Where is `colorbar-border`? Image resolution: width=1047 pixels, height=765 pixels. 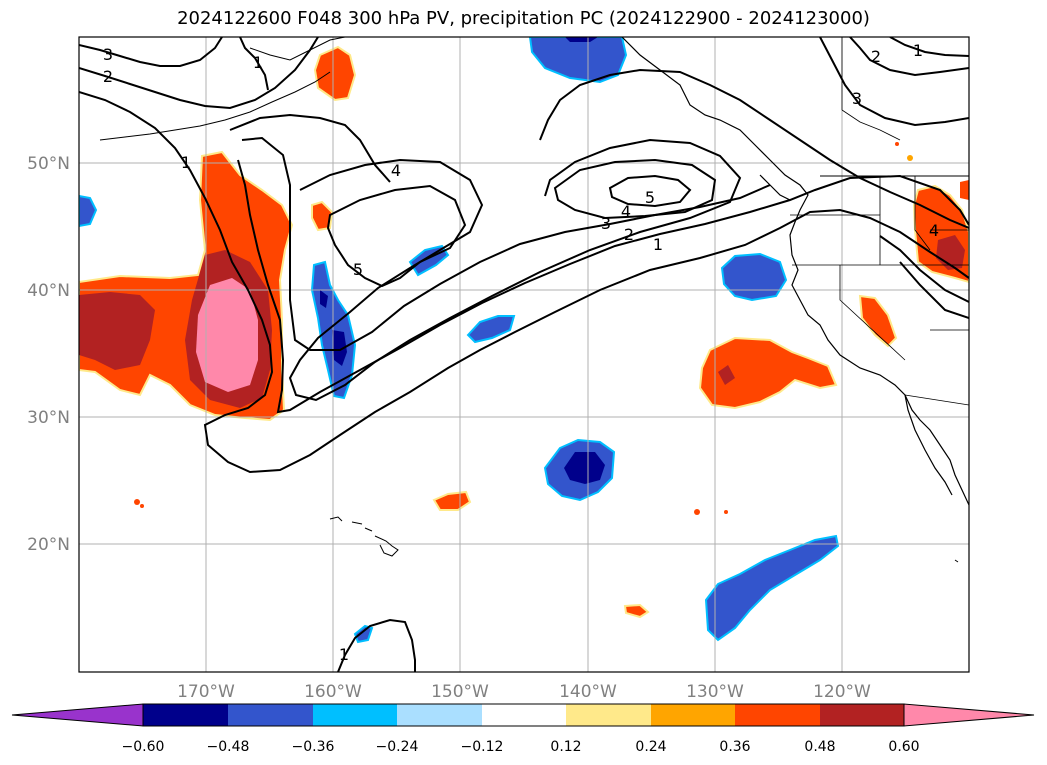
colorbar-border is located at coordinates (523, 715).